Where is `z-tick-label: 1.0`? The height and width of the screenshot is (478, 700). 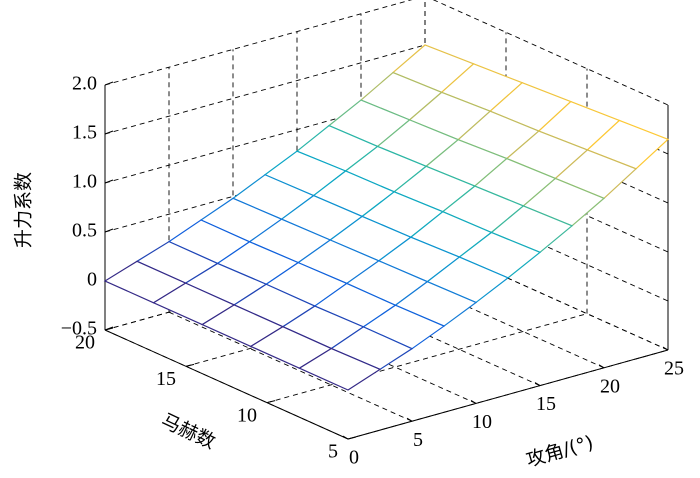 z-tick-label: 1.0 is located at coordinates (84, 182).